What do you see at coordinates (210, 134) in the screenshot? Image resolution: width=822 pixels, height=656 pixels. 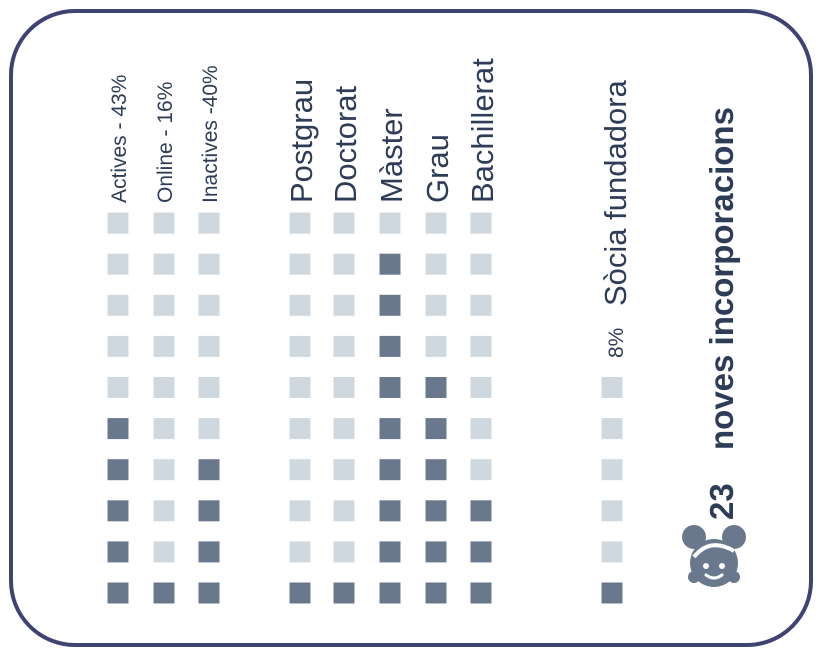 I see `series-label: Inactives -40%` at bounding box center [210, 134].